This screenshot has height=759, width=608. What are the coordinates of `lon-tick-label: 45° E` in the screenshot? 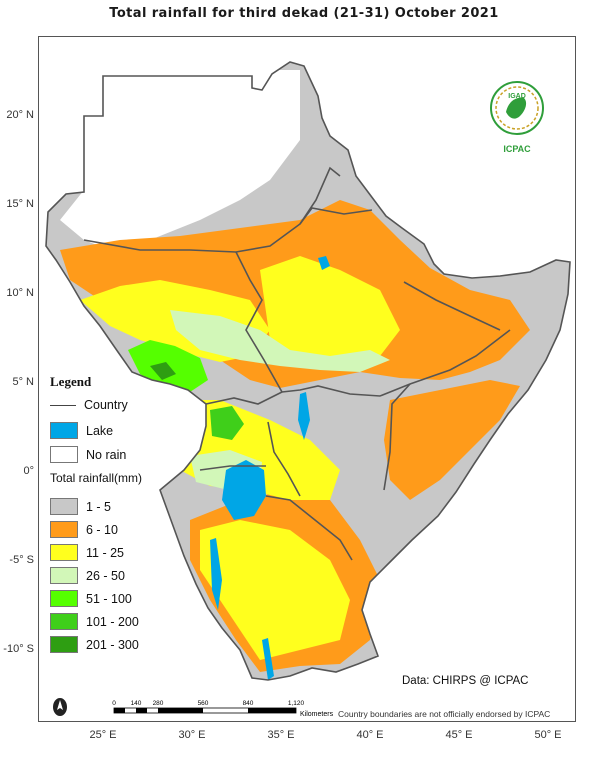 It's located at (459, 735).